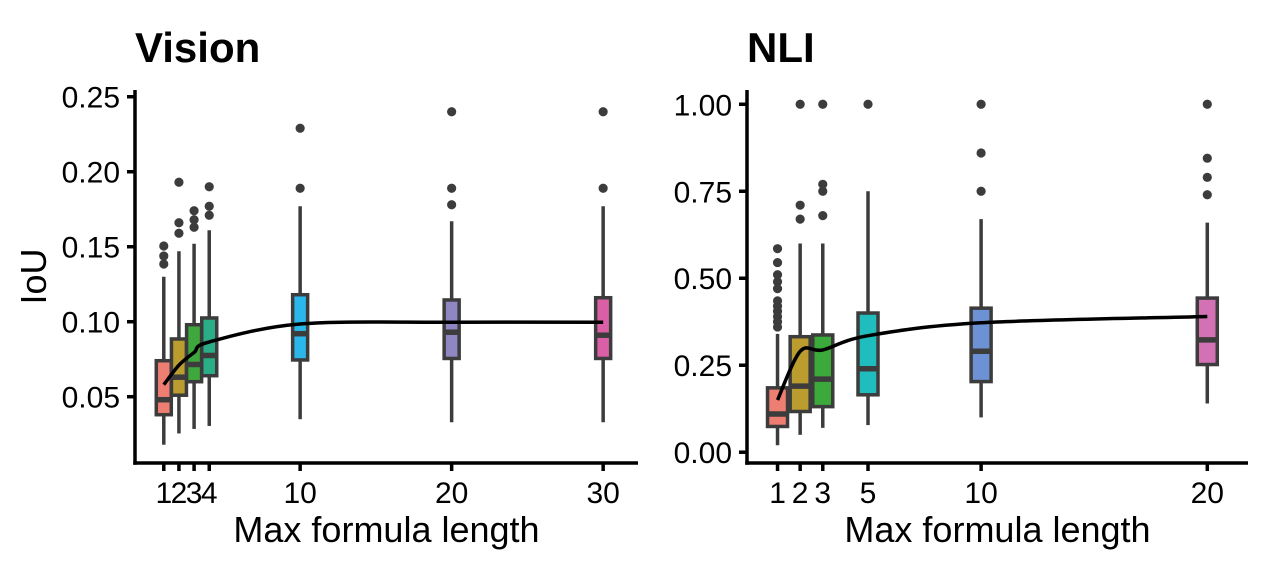 This screenshot has width=1270, height=574. Describe the element at coordinates (703, 453) in the screenshot. I see `y-tick-label: 0.00` at that location.